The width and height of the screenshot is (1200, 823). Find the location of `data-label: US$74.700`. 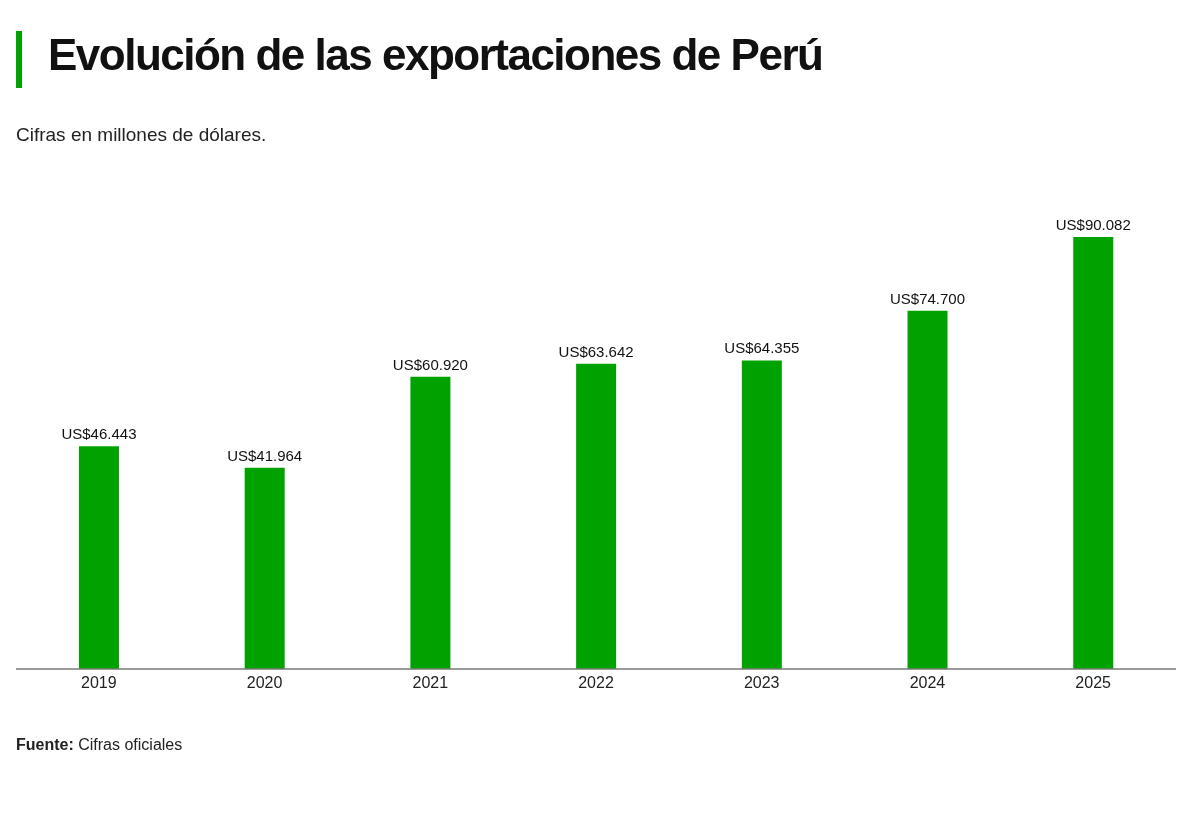

data-label: US$74.700 is located at coordinates (928, 298).